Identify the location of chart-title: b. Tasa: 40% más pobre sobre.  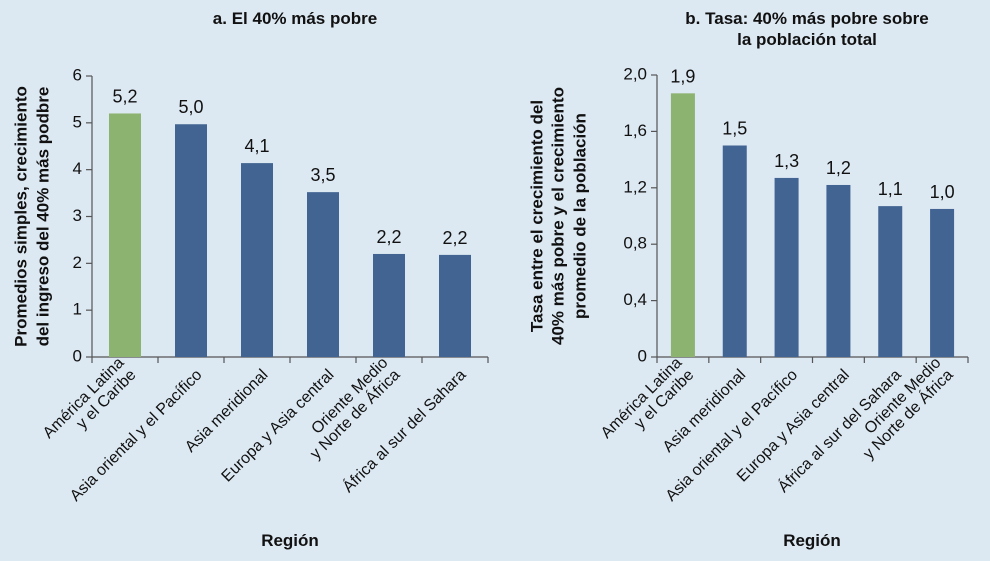
(806, 18).